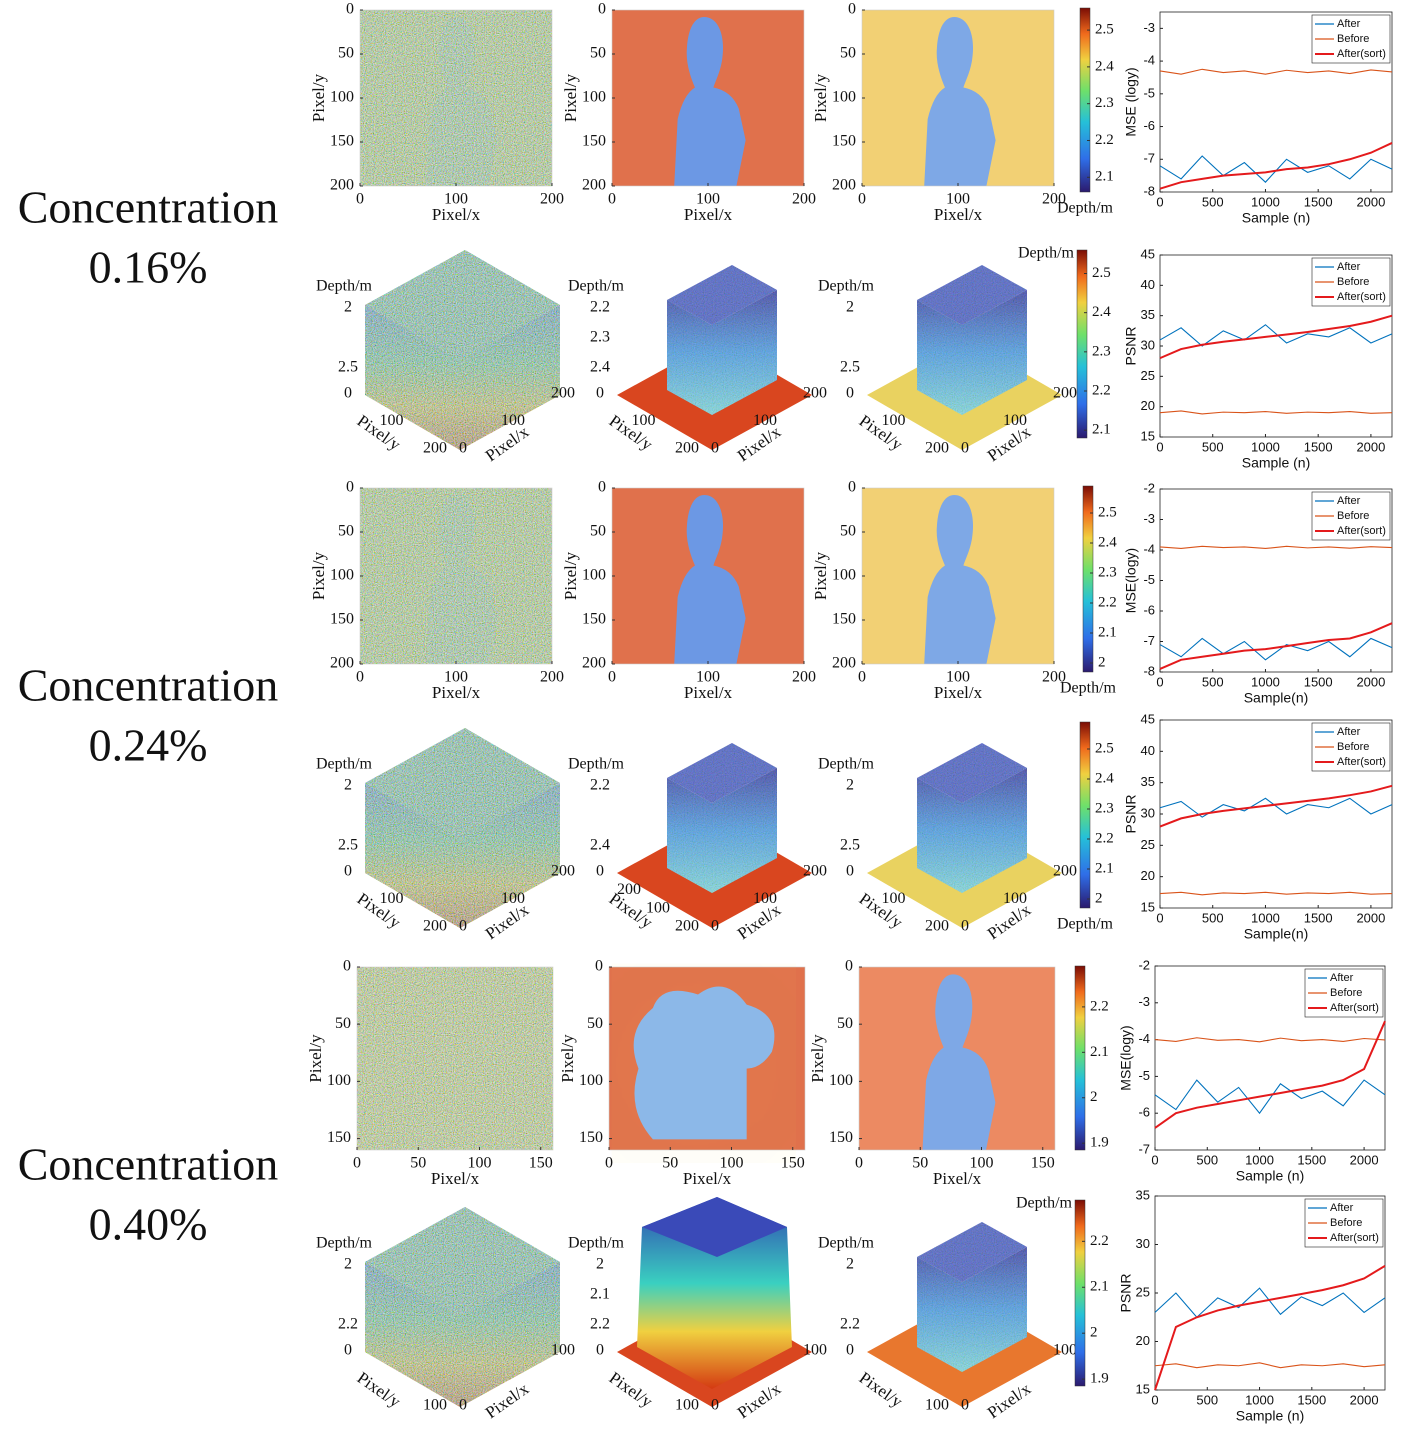 The image size is (1402, 1441). What do you see at coordinates (1148, 314) in the screenshot?
I see `y-tick-label: 35` at bounding box center [1148, 314].